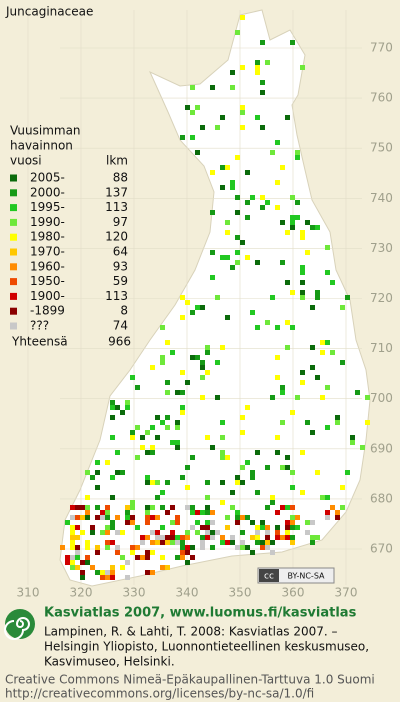 The width and height of the screenshot is (400, 702). Describe the element at coordinates (293, 593) in the screenshot. I see `east-coordinate: 360` at that location.